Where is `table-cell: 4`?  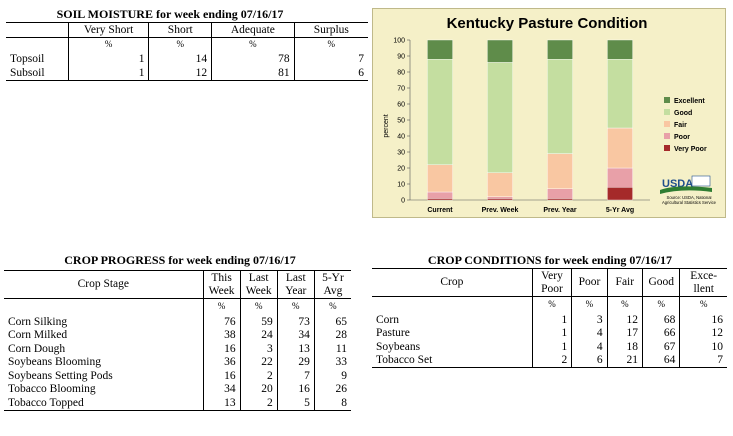
table-cell: 4 is located at coordinates (589, 333).